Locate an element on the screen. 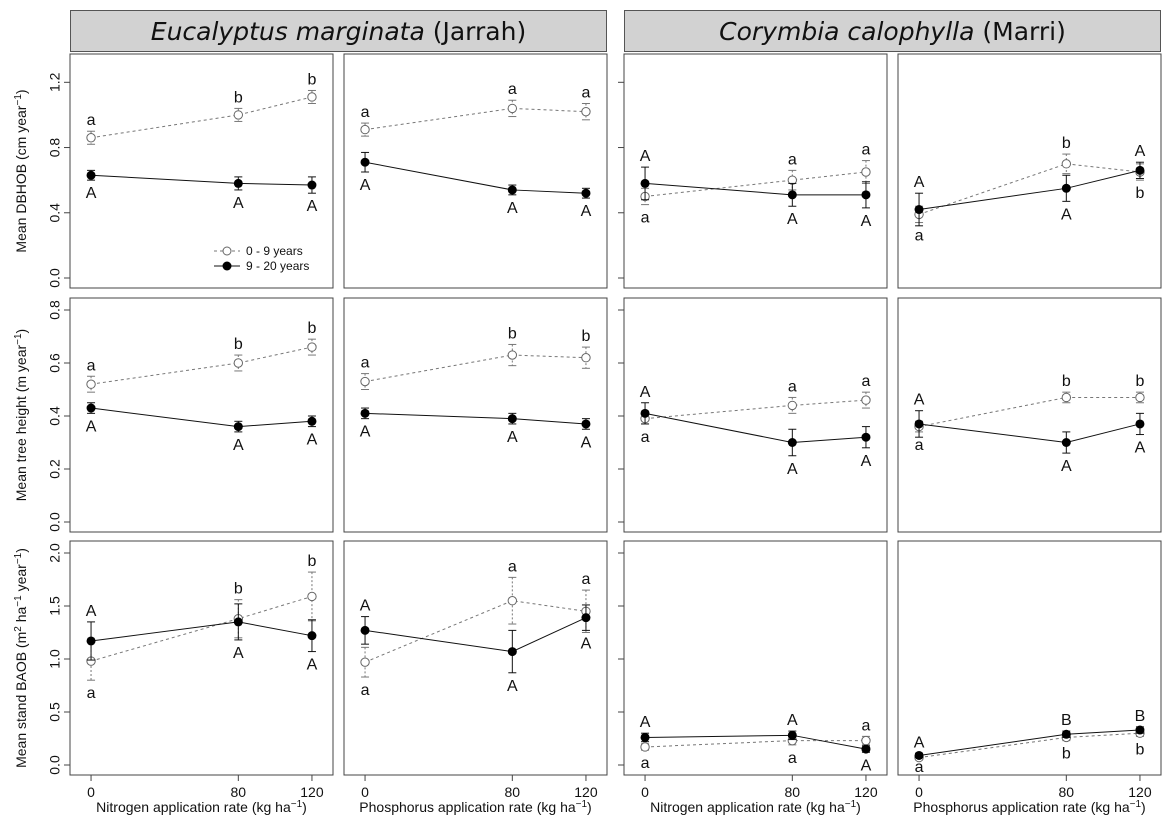 The image size is (1164, 826). y-tick-label: 2.0 is located at coordinates (55, 553).